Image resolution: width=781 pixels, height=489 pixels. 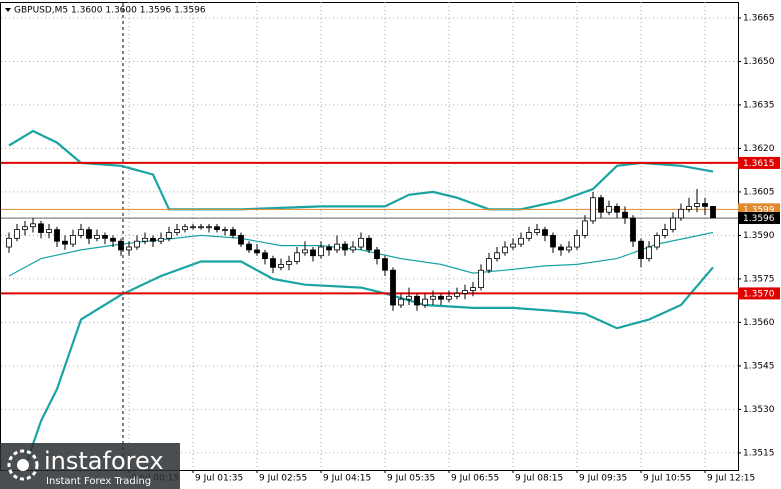 What do you see at coordinates (411, 479) in the screenshot?
I see `x-tick-label: 9 Jul 05:35` at bounding box center [411, 479].